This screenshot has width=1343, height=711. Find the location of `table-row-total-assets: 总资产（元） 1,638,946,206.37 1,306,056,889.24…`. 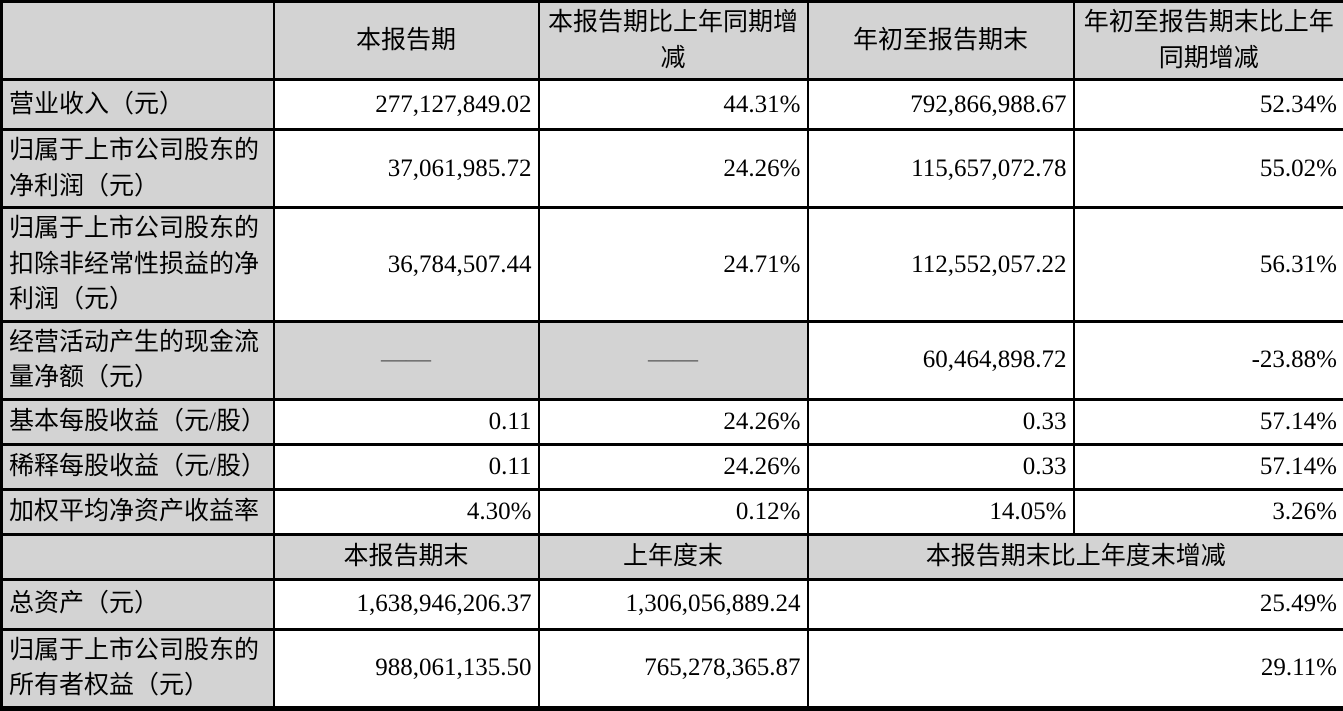

table-row-total-assets: 总资产（元） 1,638,946,206.37 1,306,056,889.24… is located at coordinates (672, 604).